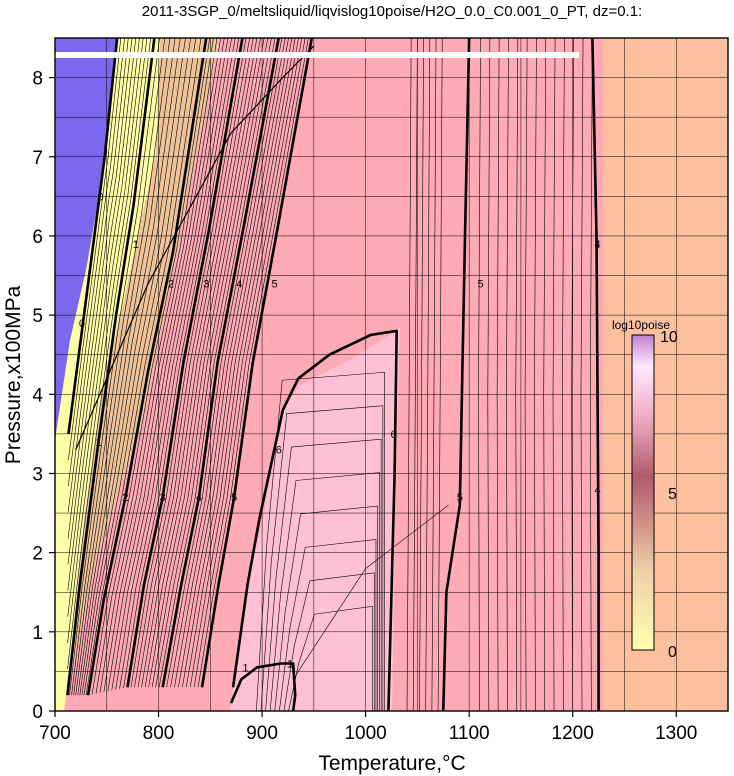 The height and width of the screenshot is (776, 734). I want to click on x-tick-label: 1300, so click(676, 733).